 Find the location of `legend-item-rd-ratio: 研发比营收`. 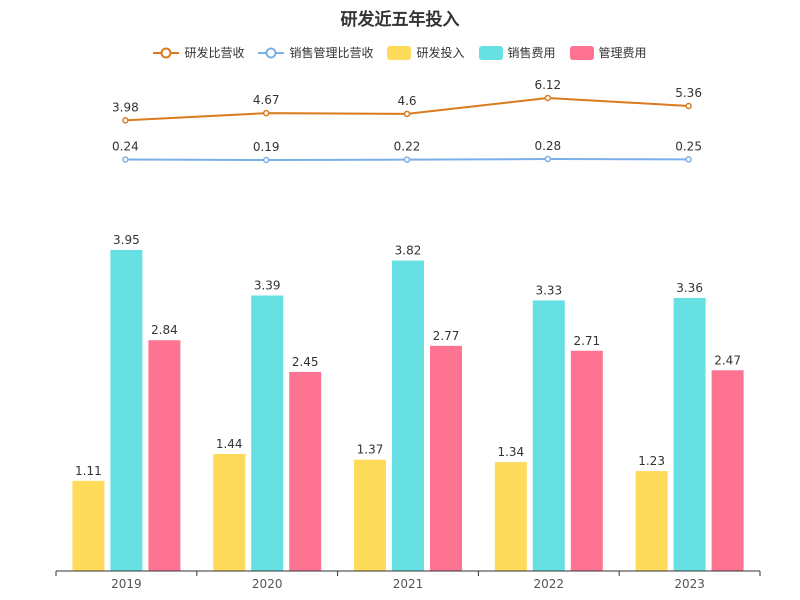

legend-item-rd-ratio: 研发比营收 is located at coordinates (198, 52).